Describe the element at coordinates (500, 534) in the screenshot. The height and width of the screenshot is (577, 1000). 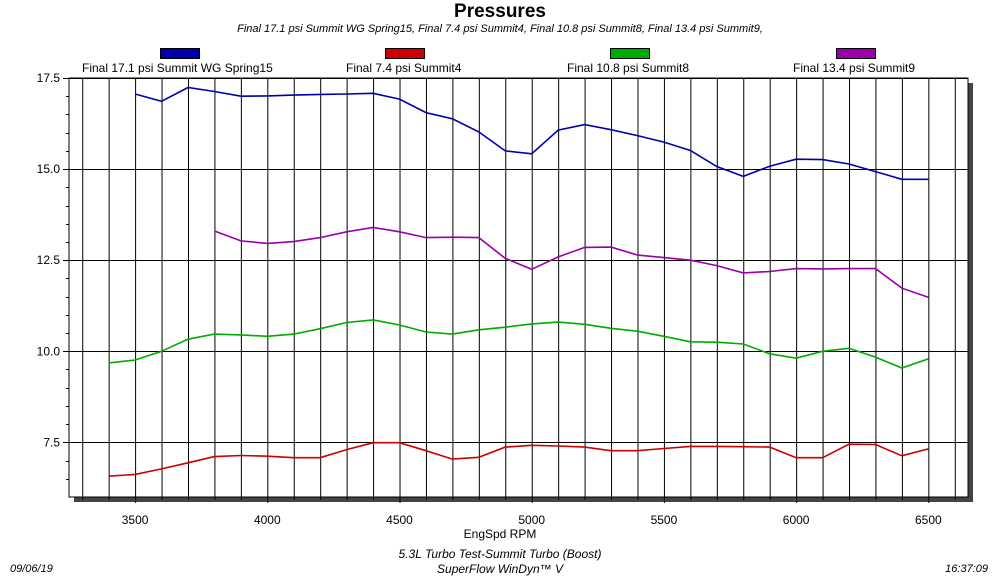
I see `x-axis-label: EngSpd RPM` at that location.